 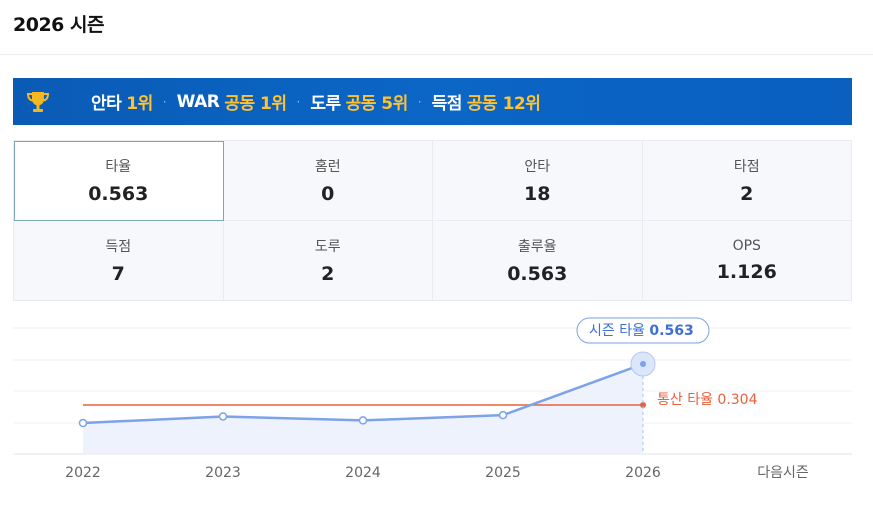 What do you see at coordinates (118, 247) in the screenshot?
I see `stat-label: 득점` at bounding box center [118, 247].